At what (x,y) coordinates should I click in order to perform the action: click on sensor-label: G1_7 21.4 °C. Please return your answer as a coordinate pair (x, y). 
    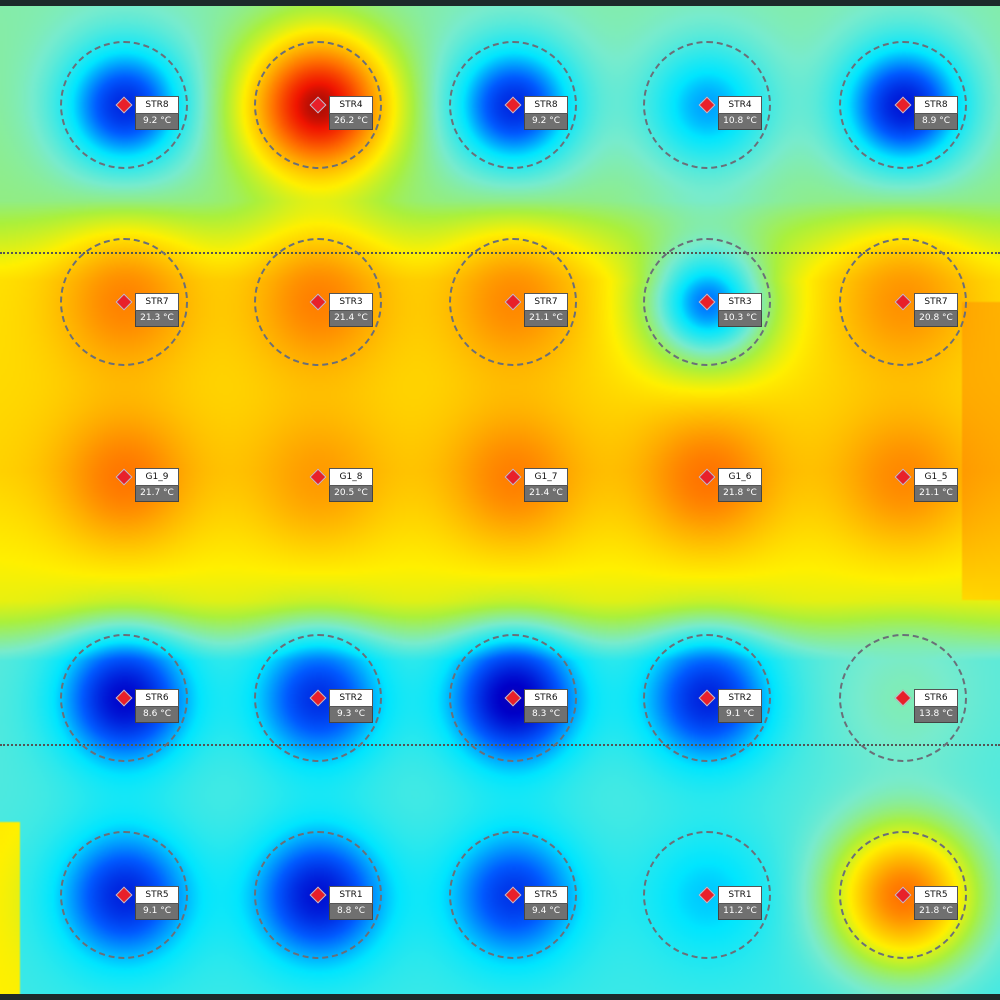
    Looking at the image, I should click on (546, 485).